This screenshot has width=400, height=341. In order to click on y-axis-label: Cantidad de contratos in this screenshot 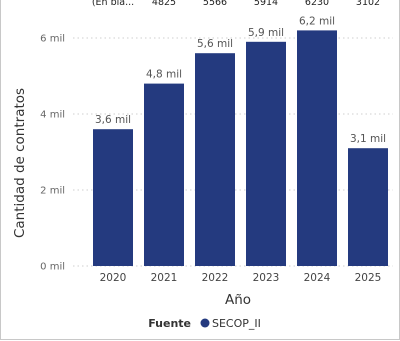, I will do `click(20, 163)`.